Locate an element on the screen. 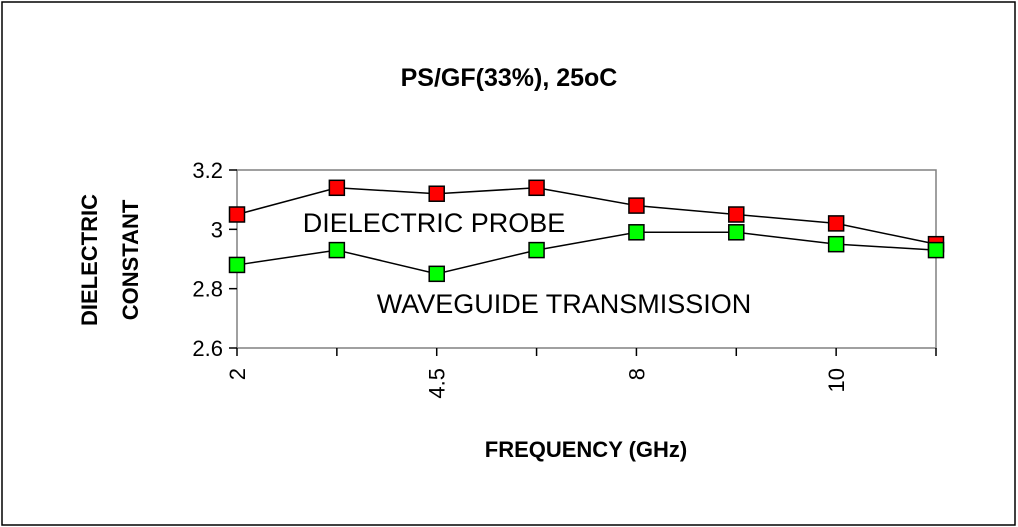  series-1-line is located at coordinates (586, 216).